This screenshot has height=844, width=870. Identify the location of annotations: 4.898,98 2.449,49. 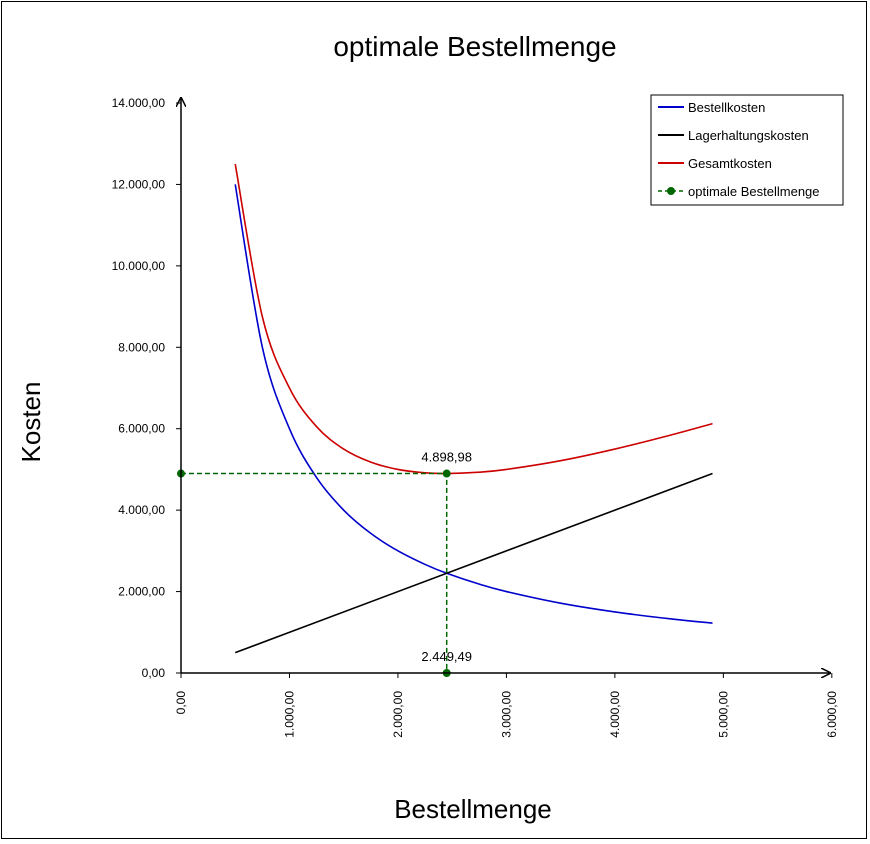
(446, 557).